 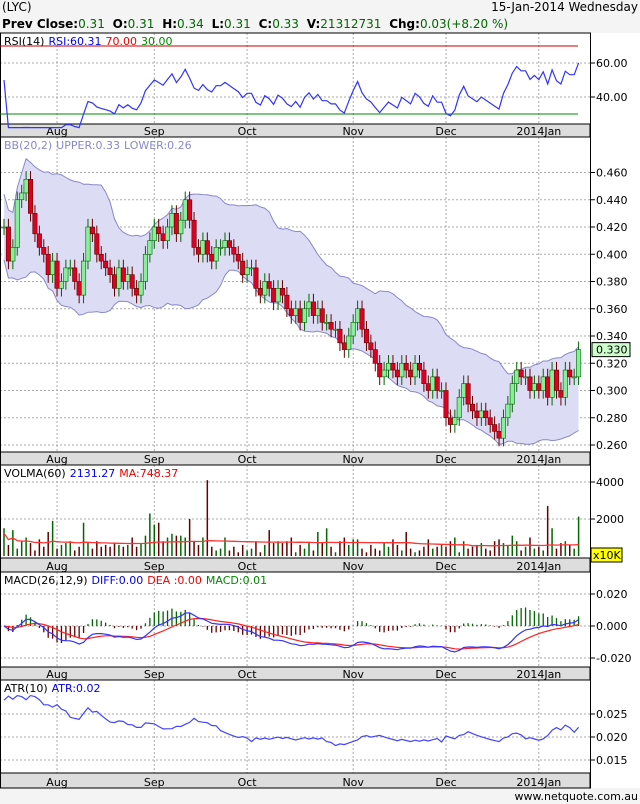 I want to click on low-label: L:, so click(x=218, y=24).